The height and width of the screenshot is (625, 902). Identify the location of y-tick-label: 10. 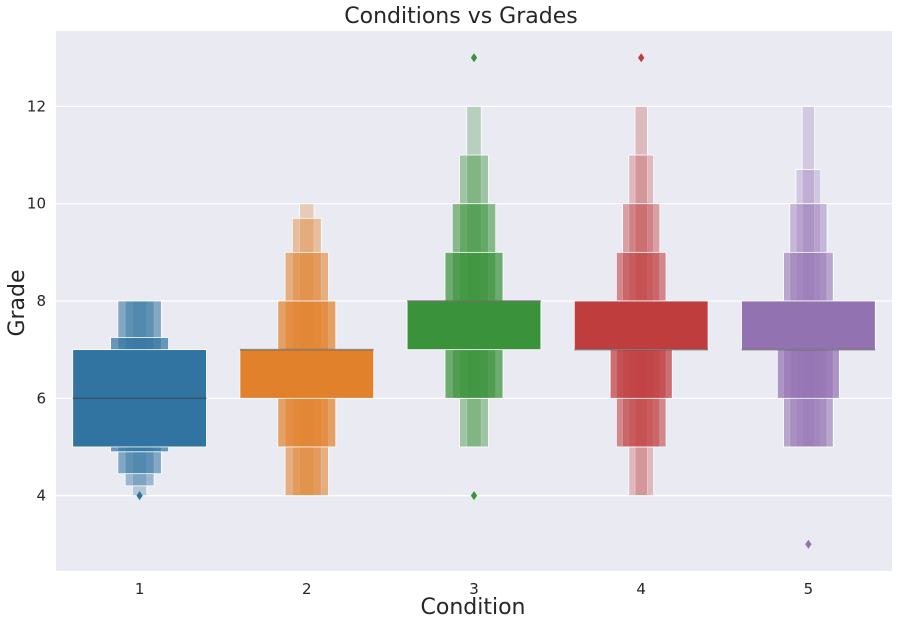
(36, 204).